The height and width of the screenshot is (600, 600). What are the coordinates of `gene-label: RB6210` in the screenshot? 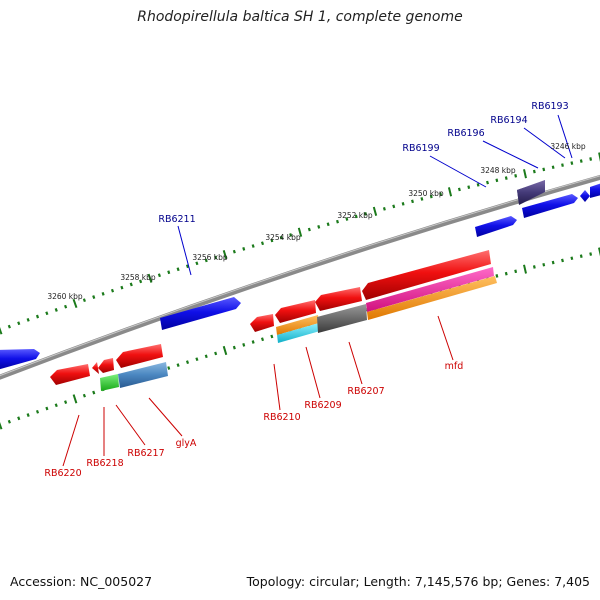 It's located at (281, 417).